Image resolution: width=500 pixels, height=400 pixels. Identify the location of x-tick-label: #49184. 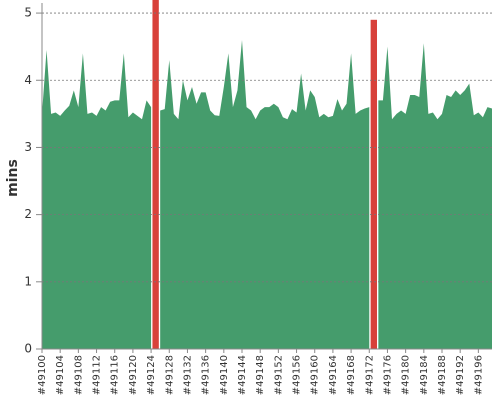
(424, 375).